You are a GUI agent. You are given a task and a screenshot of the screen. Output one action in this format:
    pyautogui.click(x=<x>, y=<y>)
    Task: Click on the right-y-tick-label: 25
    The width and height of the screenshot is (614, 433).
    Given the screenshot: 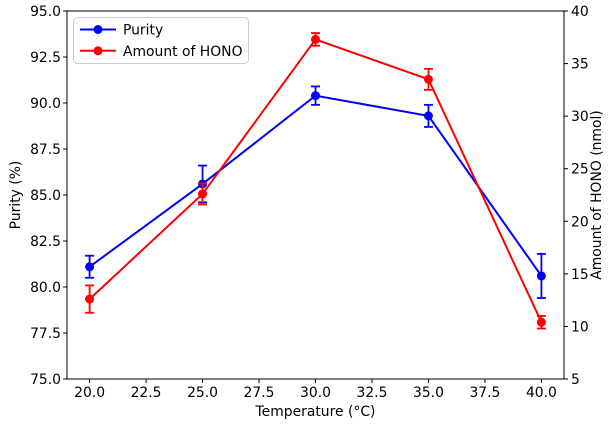 What is the action you would take?
    pyautogui.click(x=580, y=170)
    